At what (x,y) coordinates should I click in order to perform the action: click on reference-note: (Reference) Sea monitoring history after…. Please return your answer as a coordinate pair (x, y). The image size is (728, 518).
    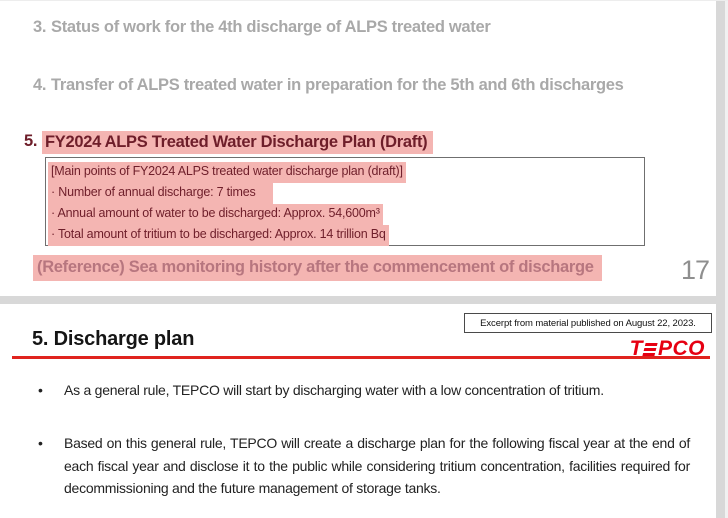
    Looking at the image, I should click on (317, 268).